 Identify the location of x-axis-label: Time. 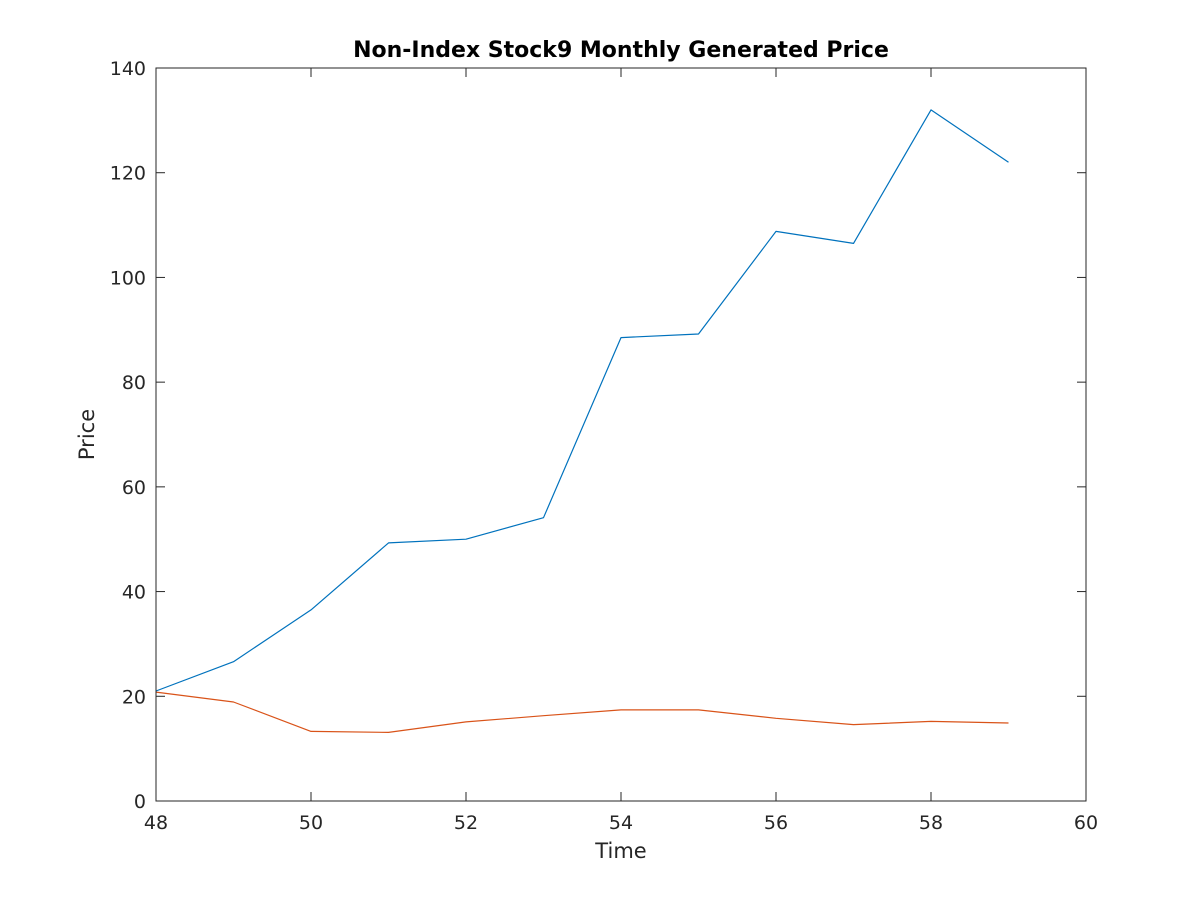
(620, 851).